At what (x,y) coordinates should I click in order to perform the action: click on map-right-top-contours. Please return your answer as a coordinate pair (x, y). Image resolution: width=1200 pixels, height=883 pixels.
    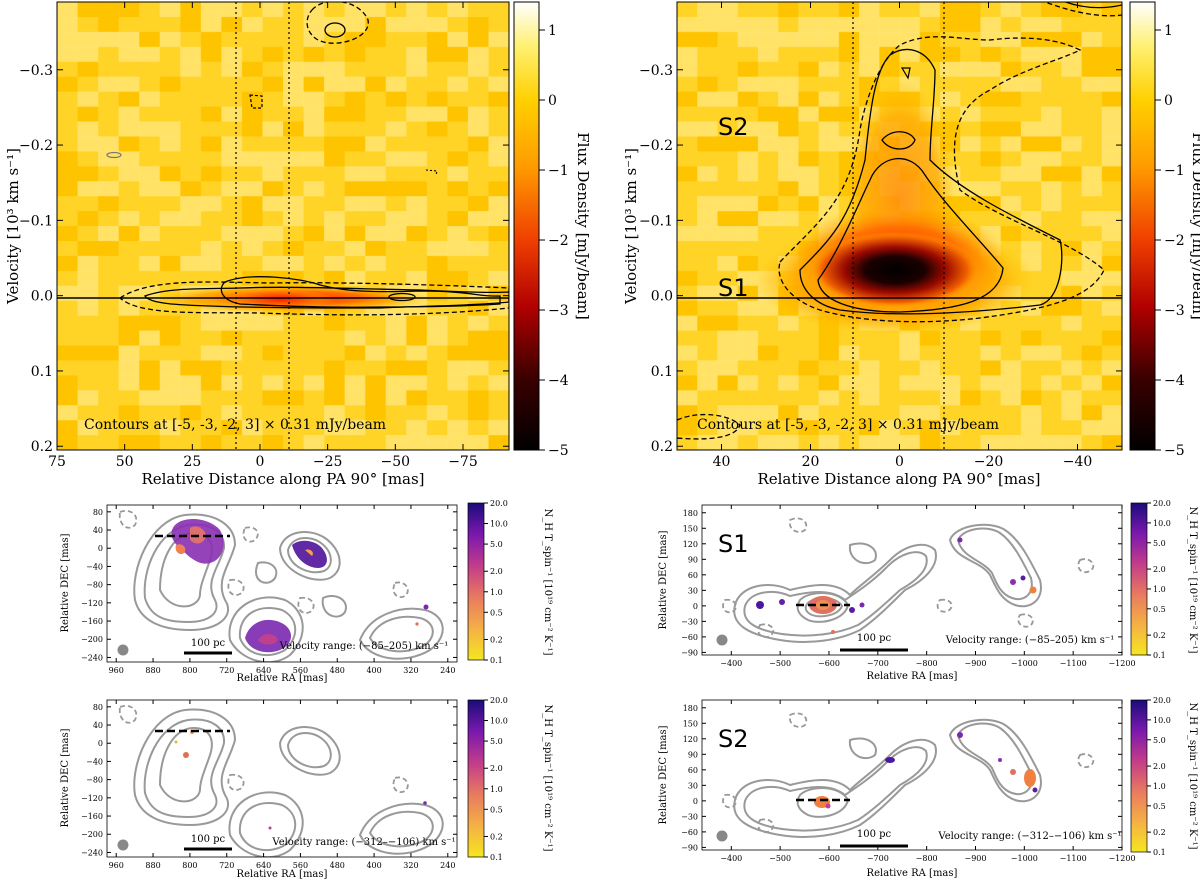
    Looking at the image, I should click on (887, 583).